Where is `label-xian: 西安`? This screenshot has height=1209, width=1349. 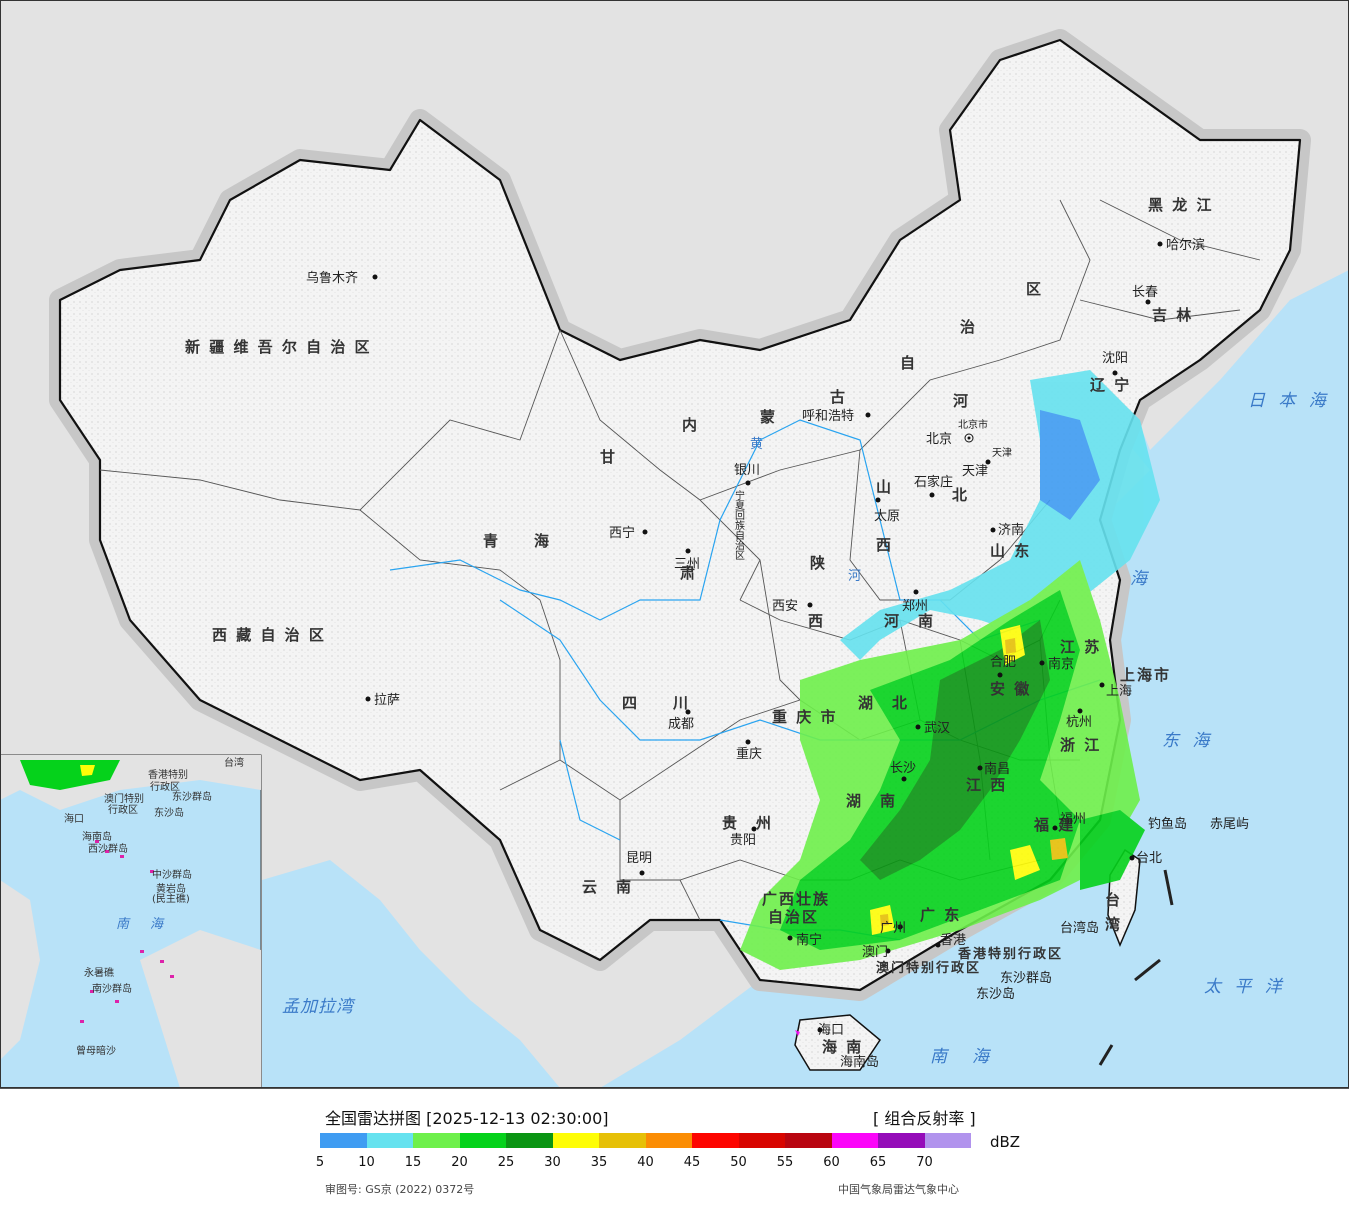
label-xian: 西安 is located at coordinates (785, 606).